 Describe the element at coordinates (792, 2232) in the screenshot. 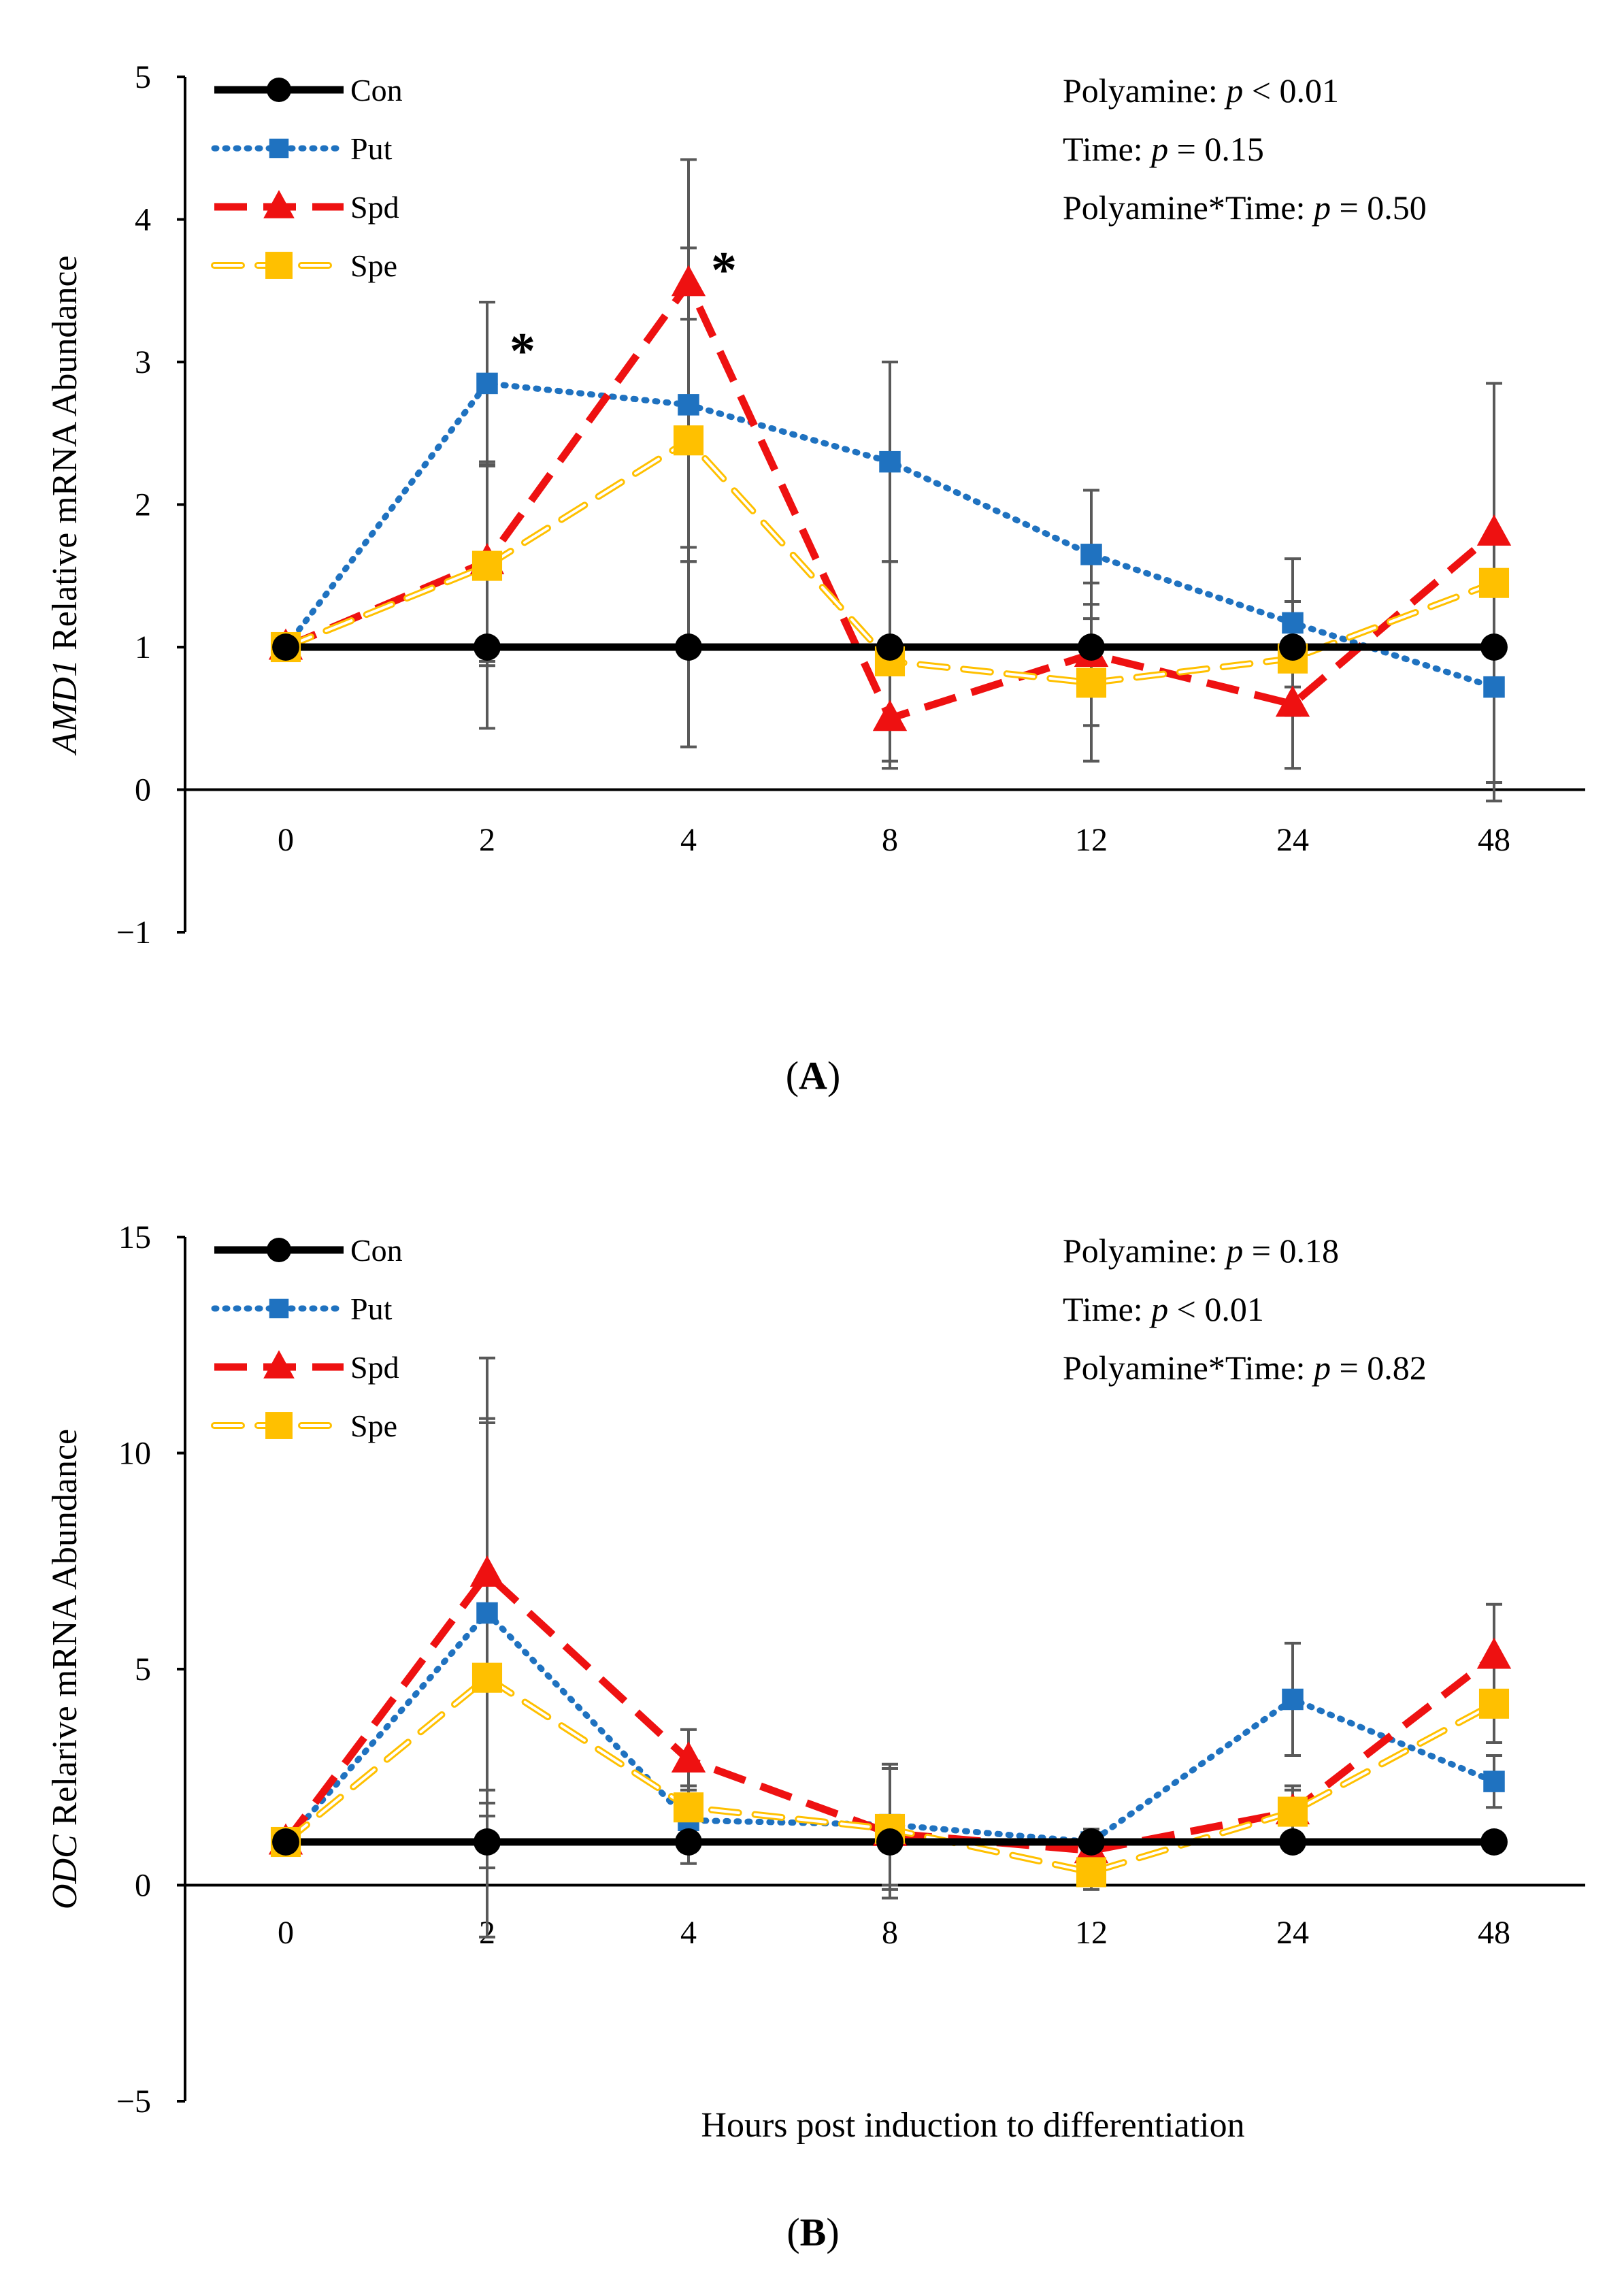

I see `panel-label-open: (` at that location.